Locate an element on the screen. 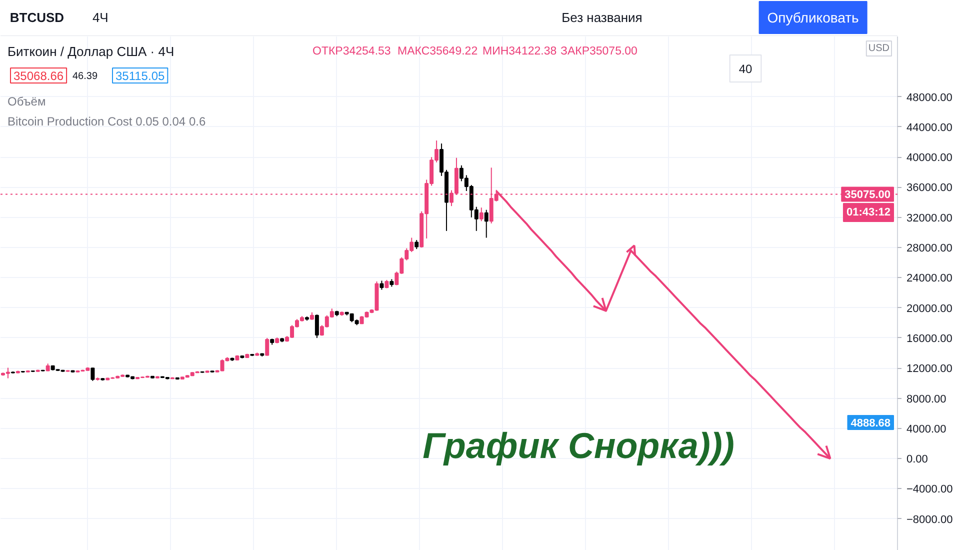 This screenshot has height=550, width=956. y-tick-label: 48000.00 is located at coordinates (929, 98).